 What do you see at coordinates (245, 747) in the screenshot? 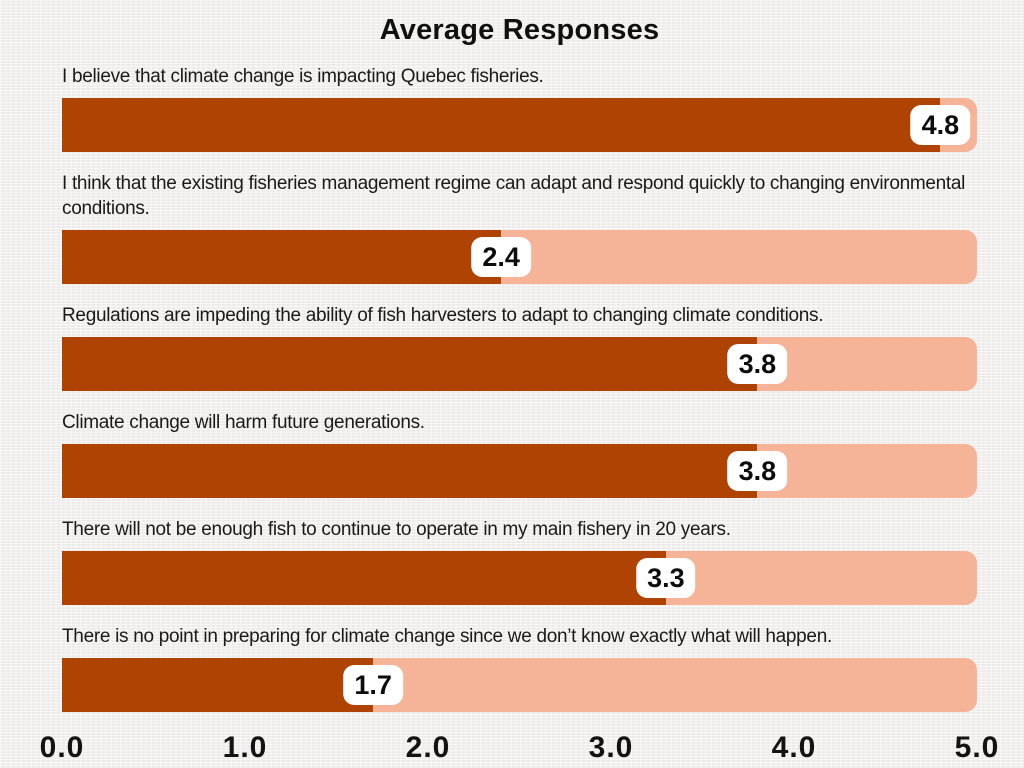
I see `x-axis-tick: 1.0` at bounding box center [245, 747].